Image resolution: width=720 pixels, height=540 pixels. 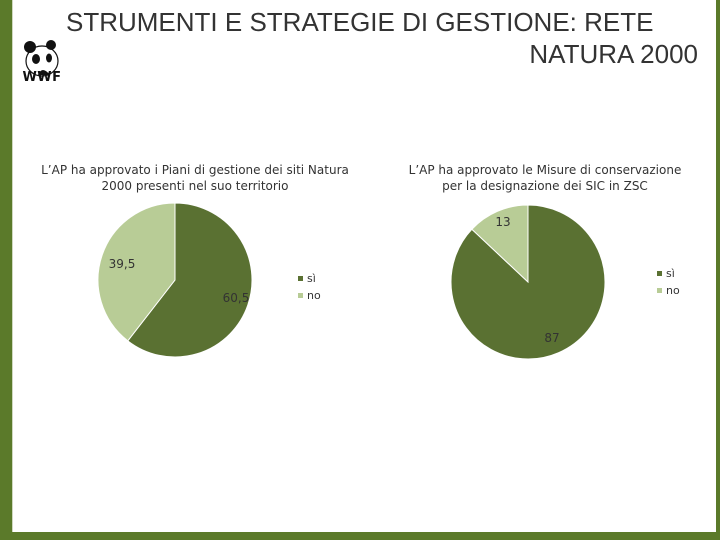 I want to click on chart-1-data-label-si: 60,5, so click(x=236, y=298).